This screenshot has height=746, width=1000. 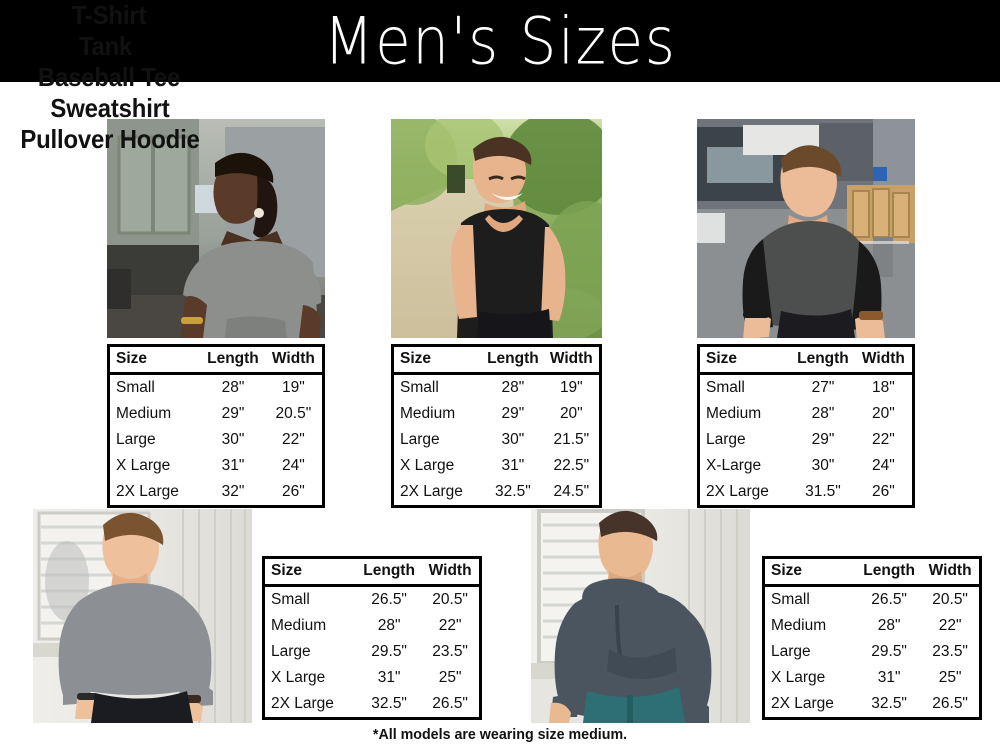 What do you see at coordinates (293, 387) in the screenshot?
I see `cell-width: 19"` at bounding box center [293, 387].